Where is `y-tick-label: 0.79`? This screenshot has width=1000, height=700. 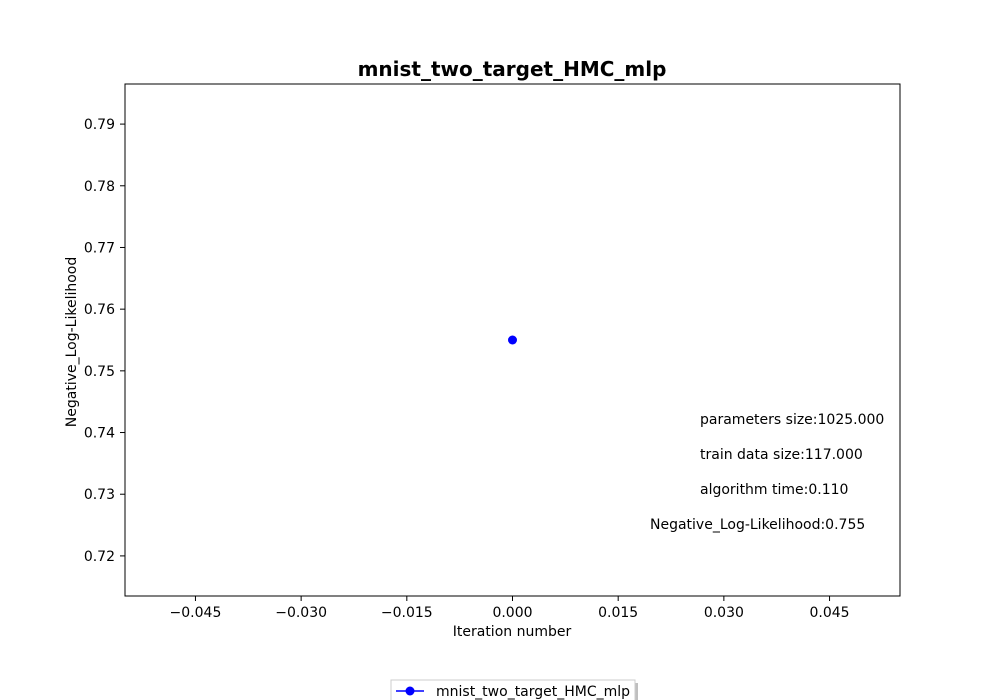
y-tick-label: 0.79 is located at coordinates (99, 125).